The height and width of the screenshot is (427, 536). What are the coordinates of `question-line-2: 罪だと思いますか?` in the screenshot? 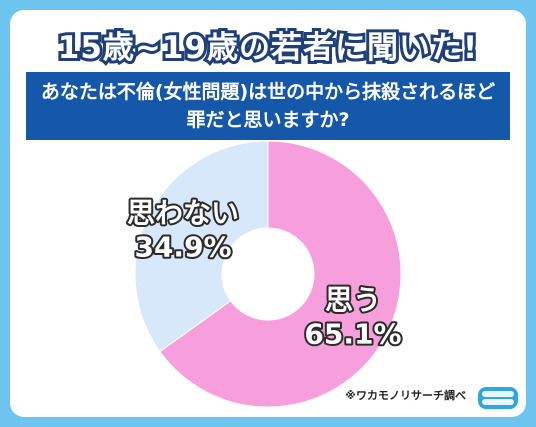 It's located at (268, 120).